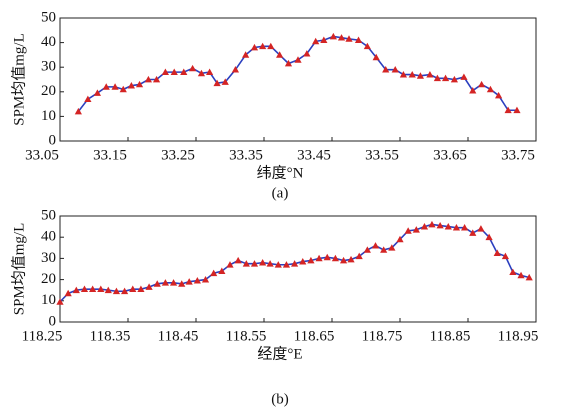 The height and width of the screenshot is (409, 571). Describe the element at coordinates (450, 336) in the screenshot. I see `x-tick-label: 118.85` at that location.